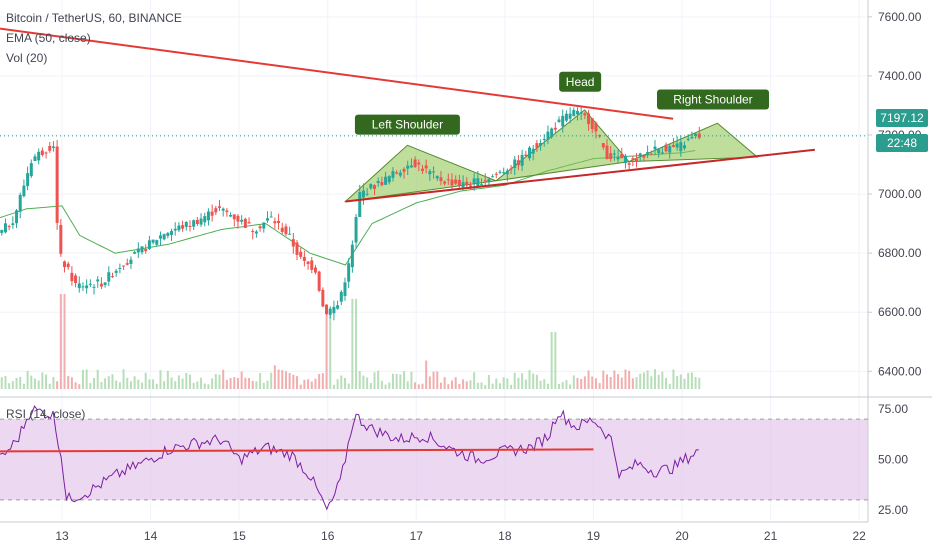  What do you see at coordinates (27, 58) in the screenshot?
I see `legend-volume: Vol (20)` at bounding box center [27, 58].